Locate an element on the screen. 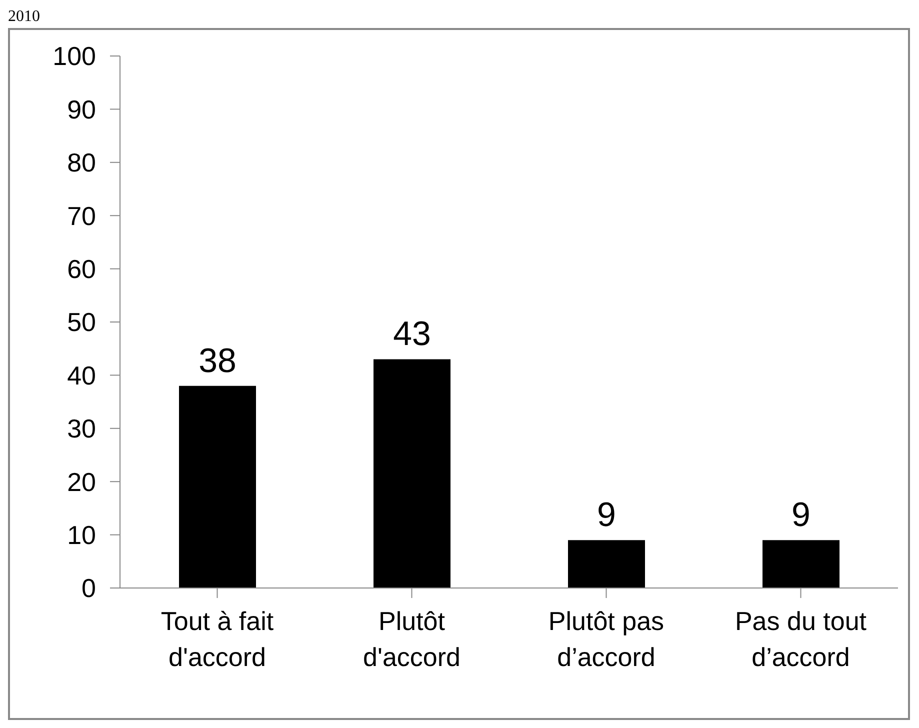 Image resolution: width=919 pixels, height=728 pixels. x-tick-label: Plutôt pas d’accord is located at coordinates (606, 639).